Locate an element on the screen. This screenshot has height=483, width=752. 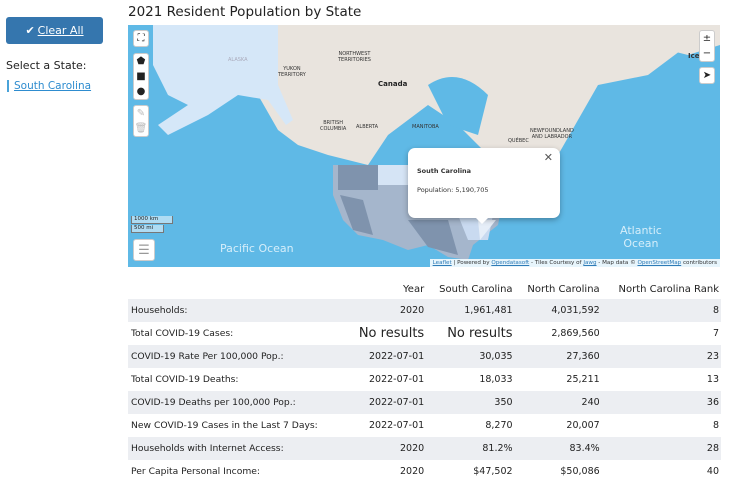
select-state-label: Select a State: is located at coordinates (46, 65).